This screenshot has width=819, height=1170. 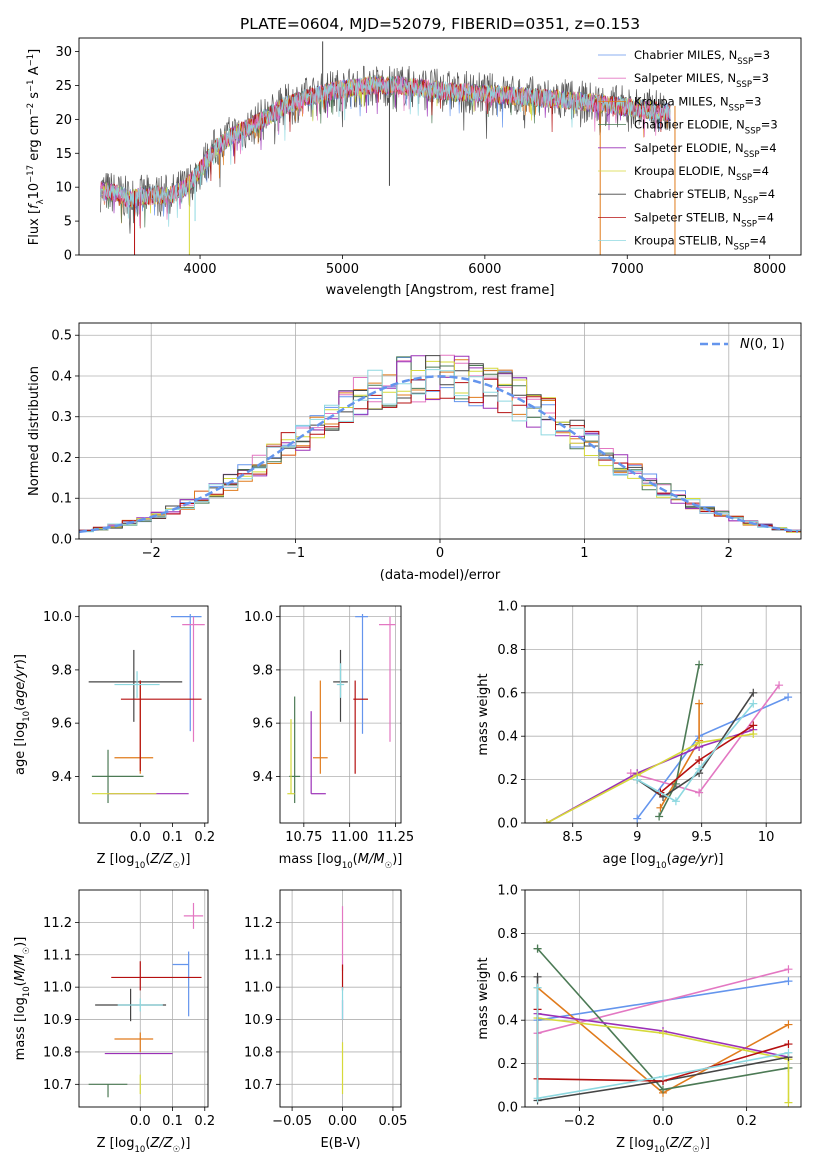 I want to click on y-tick-label: 9.8, so click(x=61, y=670).